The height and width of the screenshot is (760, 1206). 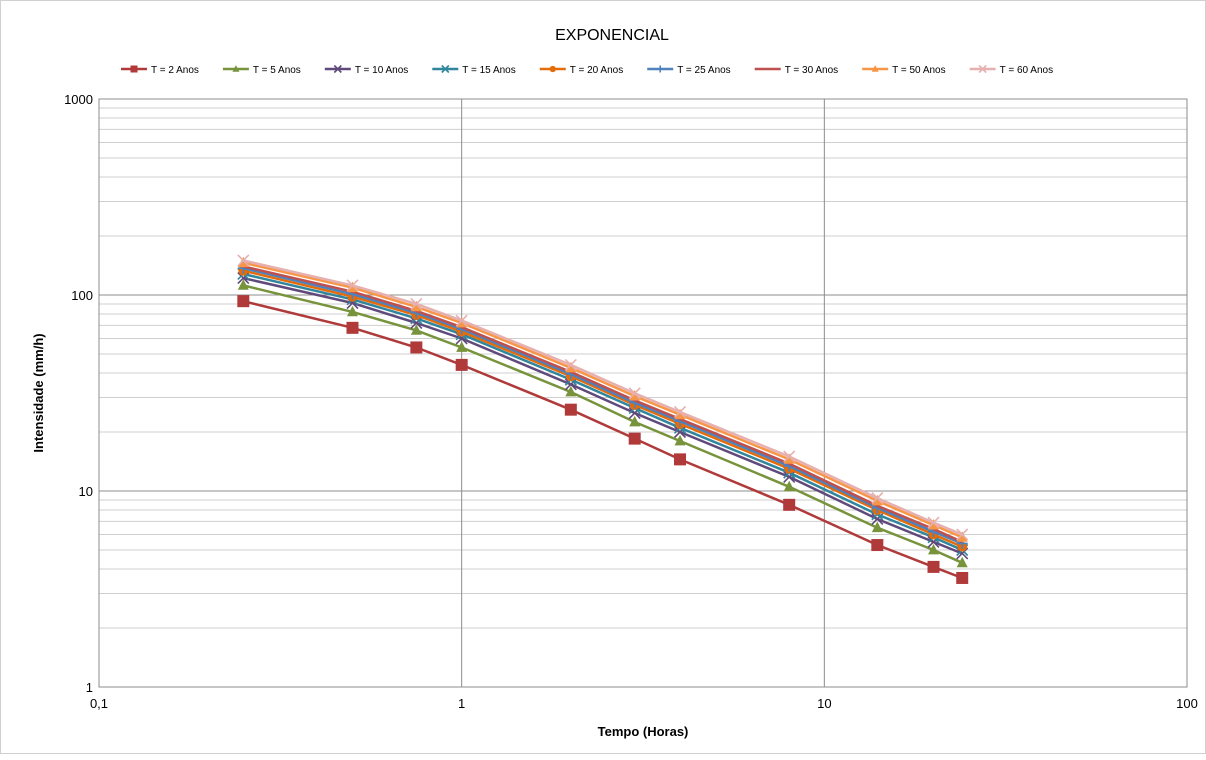 I want to click on legend-item: T = 5 Anos, so click(x=261, y=70).